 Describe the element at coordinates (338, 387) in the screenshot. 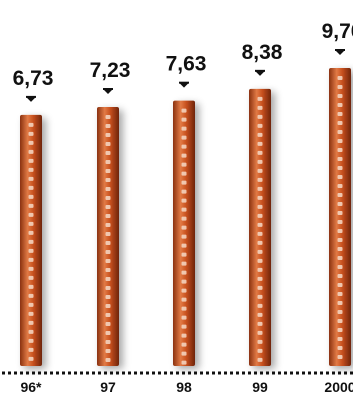

I see `x-tick-label: 2000` at that location.